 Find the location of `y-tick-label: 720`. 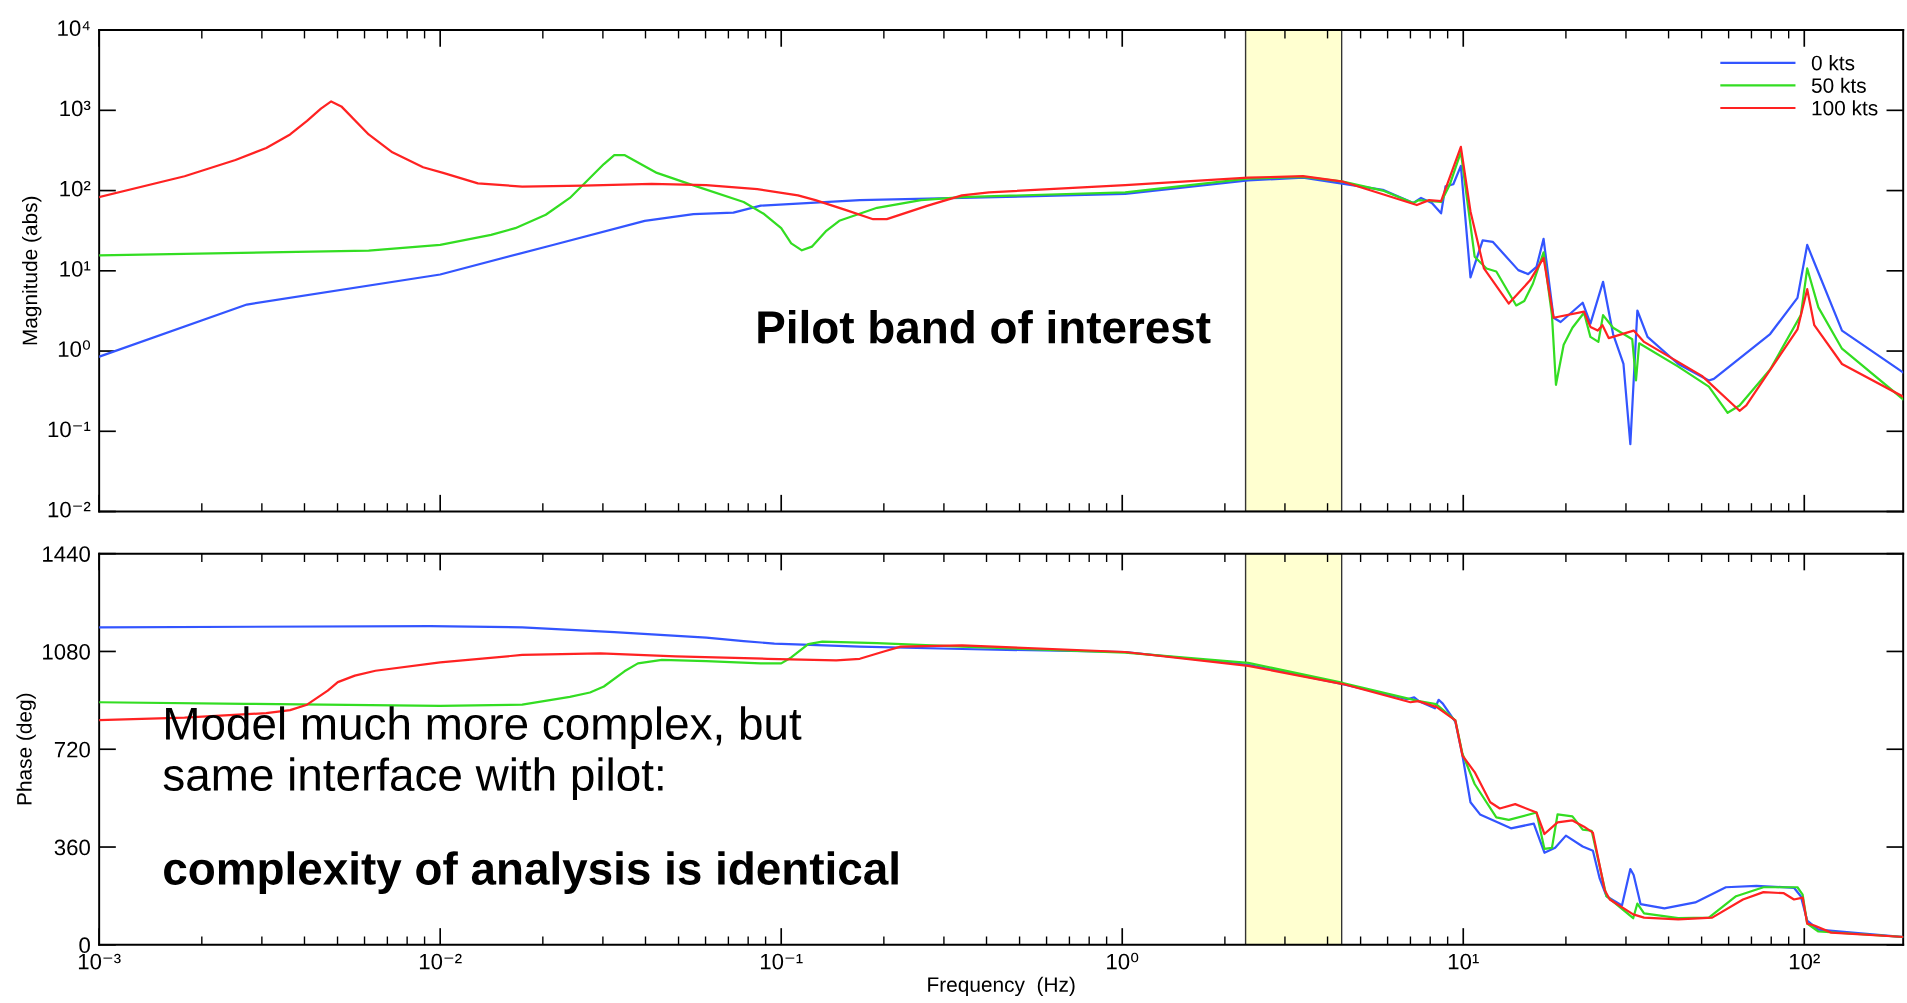

y-tick-label: 720 is located at coordinates (72, 749).